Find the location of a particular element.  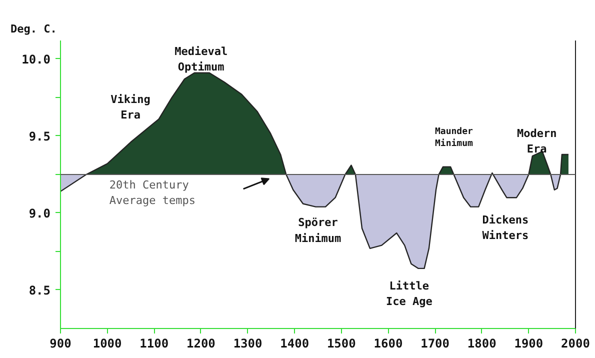

x-tick-label: 1700 is located at coordinates (435, 343).